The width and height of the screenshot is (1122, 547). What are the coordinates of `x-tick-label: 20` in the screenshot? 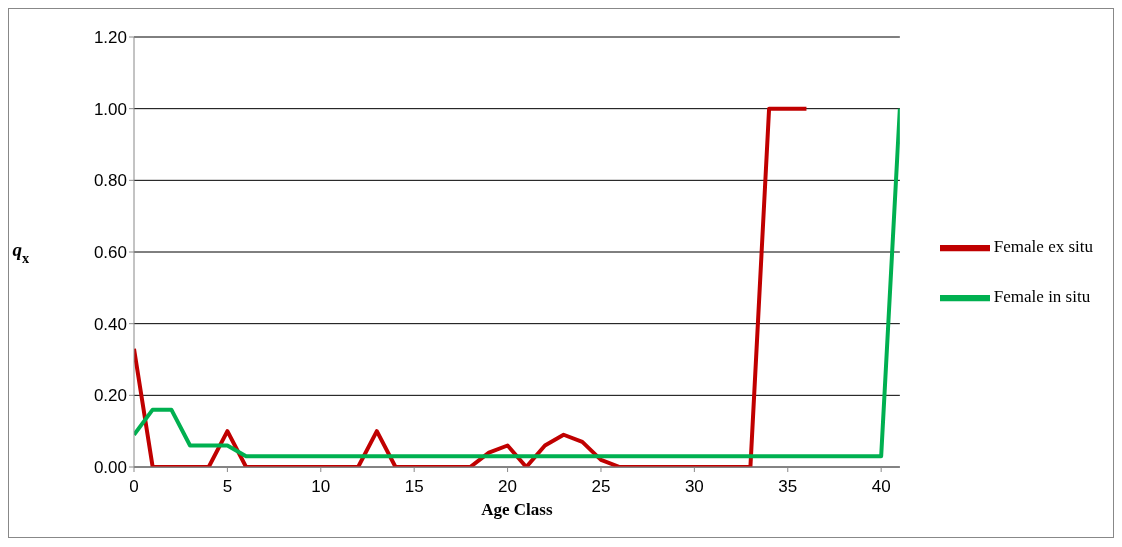 It's located at (508, 487).